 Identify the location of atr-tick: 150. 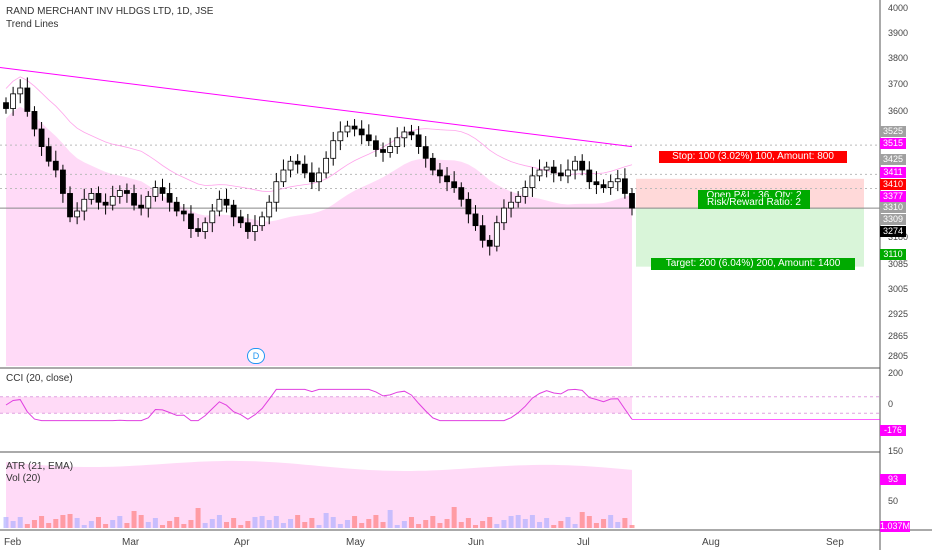
(896, 451).